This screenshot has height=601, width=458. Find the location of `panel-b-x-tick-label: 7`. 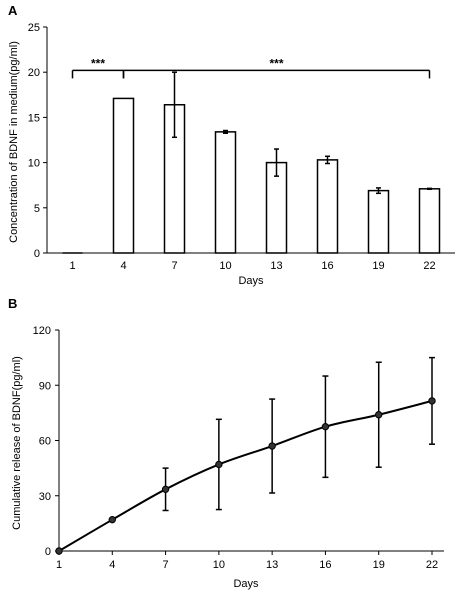

panel-b-x-tick-label: 7 is located at coordinates (166, 565).